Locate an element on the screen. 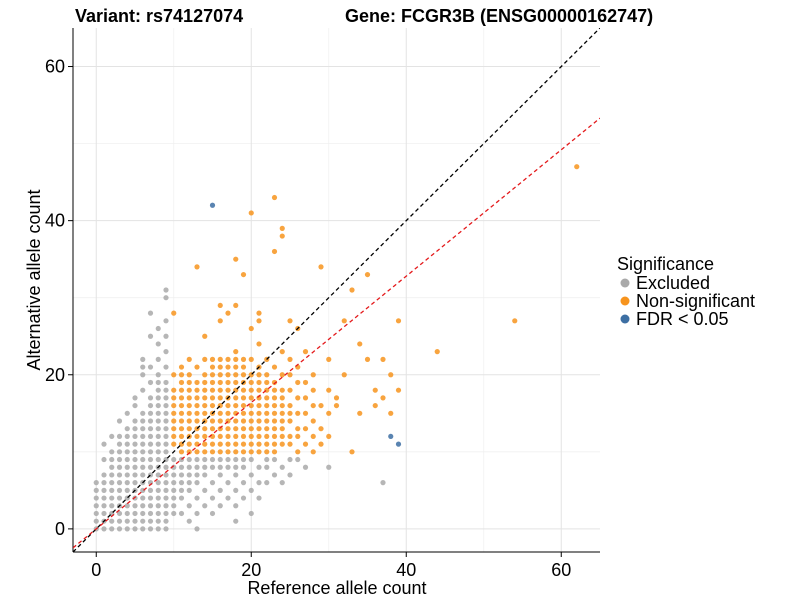 The image size is (800, 600). legend-swatch is located at coordinates (625, 283).